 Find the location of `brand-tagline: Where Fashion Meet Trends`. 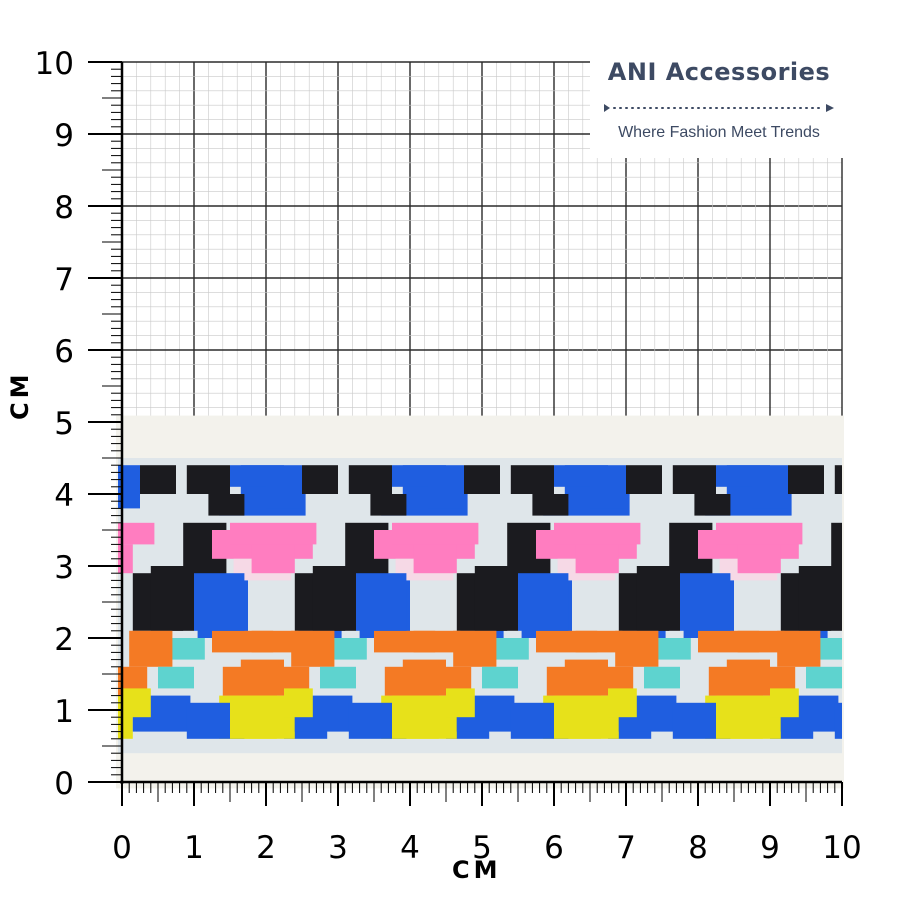

brand-tagline: Where Fashion Meet Trends is located at coordinates (719, 132).